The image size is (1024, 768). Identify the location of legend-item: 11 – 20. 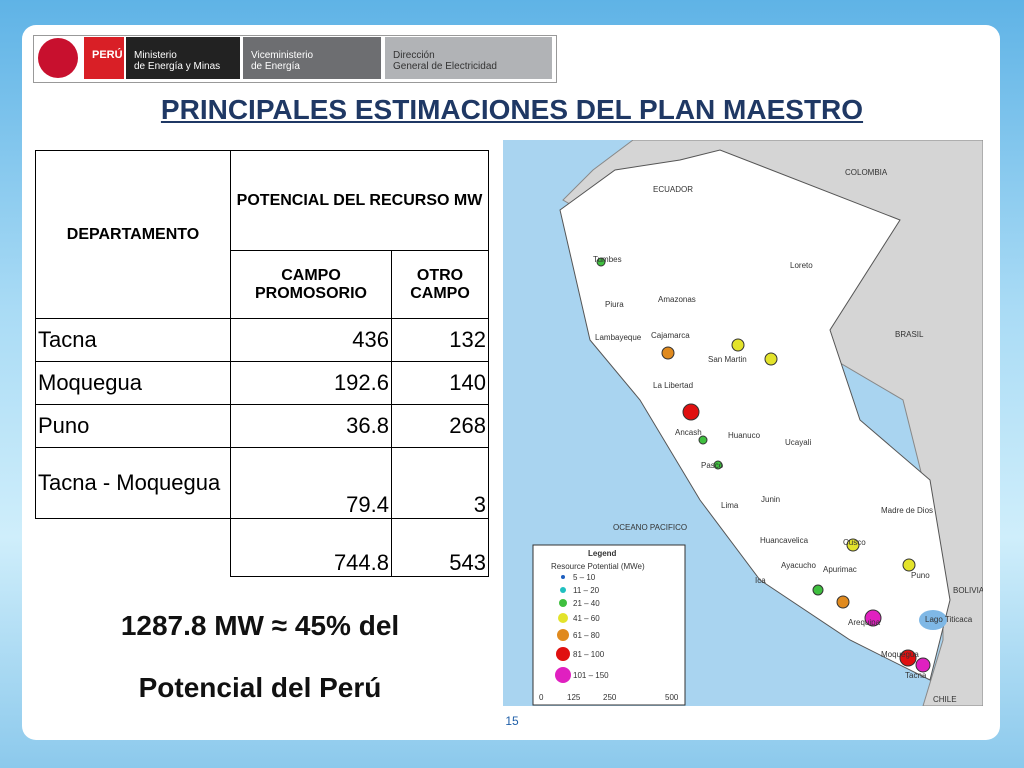
(586, 590).